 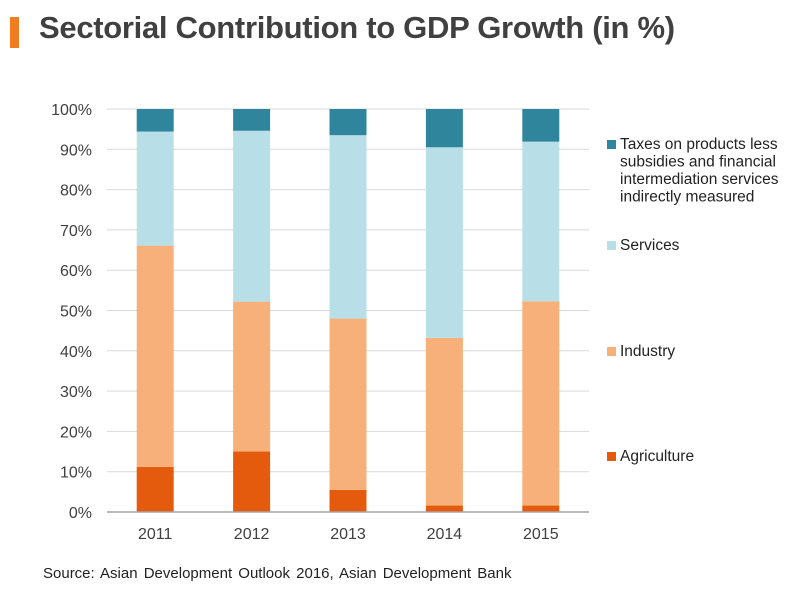 What do you see at coordinates (76, 432) in the screenshot?
I see `y-tick-label: 20%` at bounding box center [76, 432].